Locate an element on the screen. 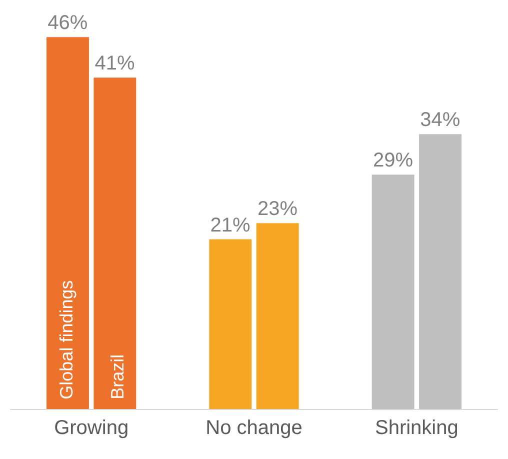 This screenshot has height=459, width=508. data-label: 34% is located at coordinates (440, 120).